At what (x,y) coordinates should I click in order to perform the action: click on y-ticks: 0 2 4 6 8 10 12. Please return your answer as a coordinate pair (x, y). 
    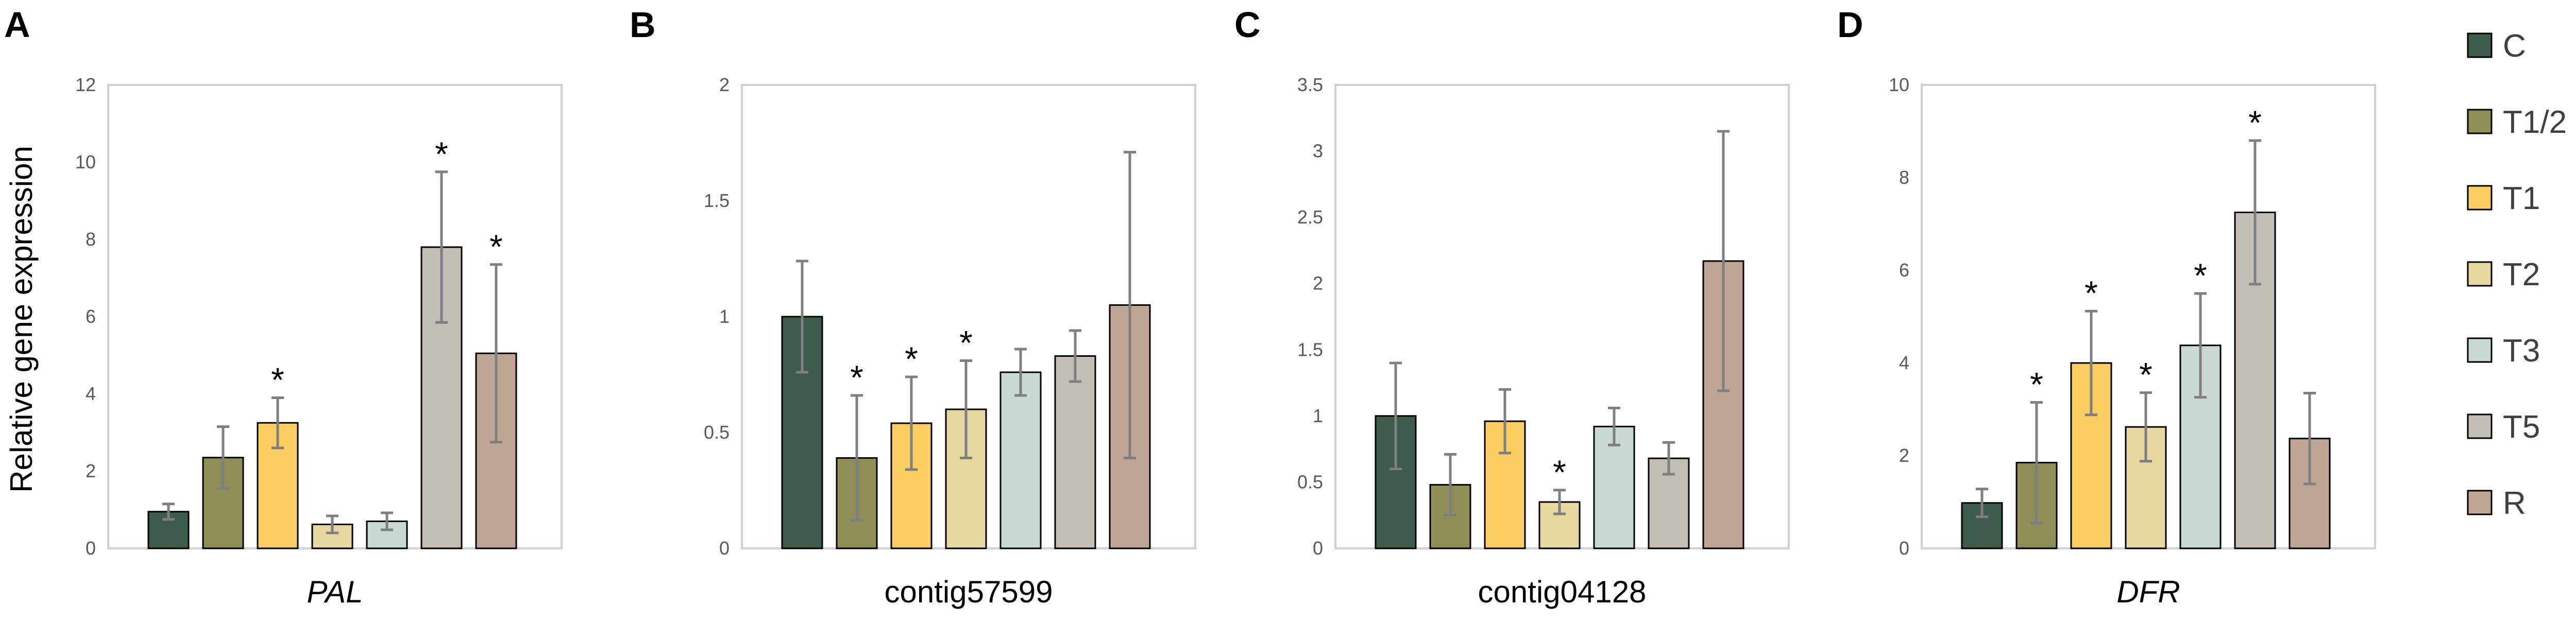
    Looking at the image, I should click on (85, 316).